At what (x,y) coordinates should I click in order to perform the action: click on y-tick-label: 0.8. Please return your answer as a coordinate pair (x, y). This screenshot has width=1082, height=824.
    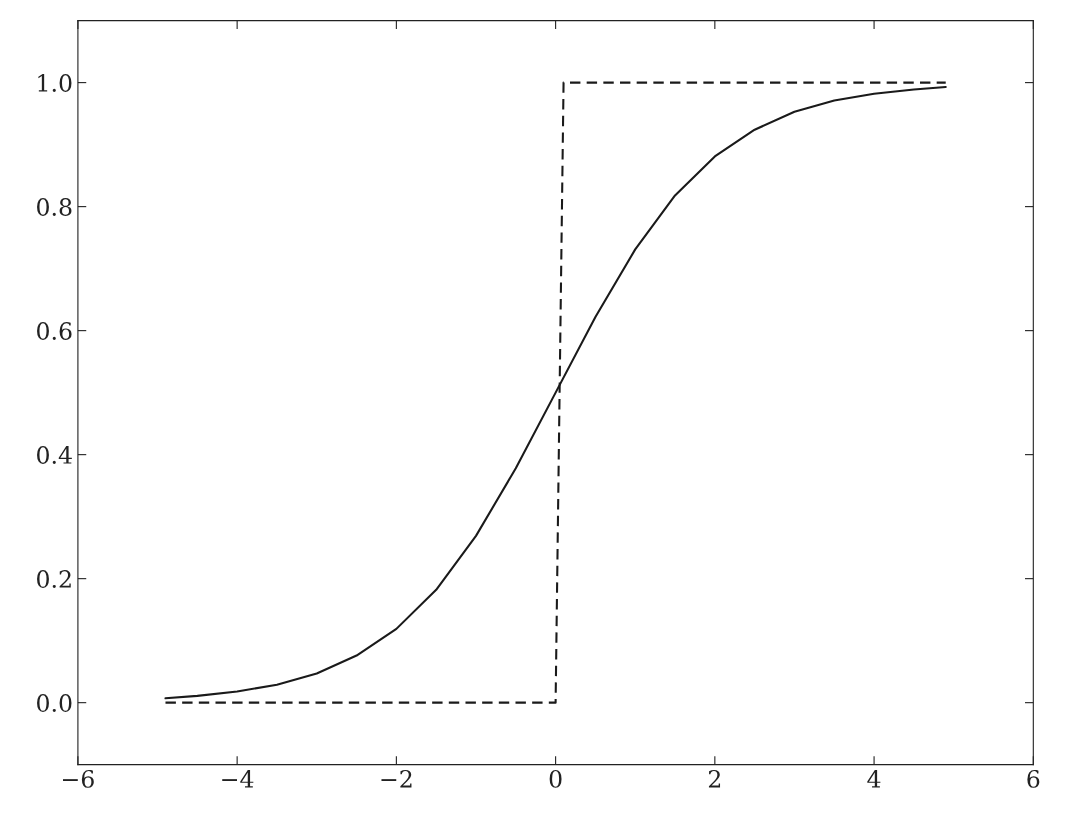
    Looking at the image, I should click on (54, 207).